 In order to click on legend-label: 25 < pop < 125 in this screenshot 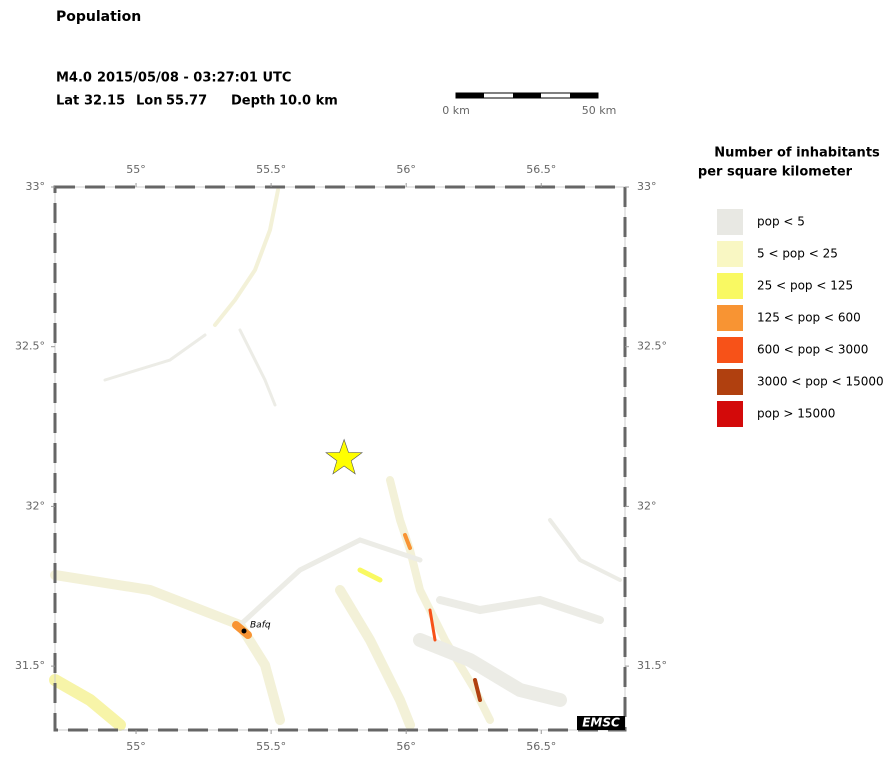, I will do `click(805, 286)`.